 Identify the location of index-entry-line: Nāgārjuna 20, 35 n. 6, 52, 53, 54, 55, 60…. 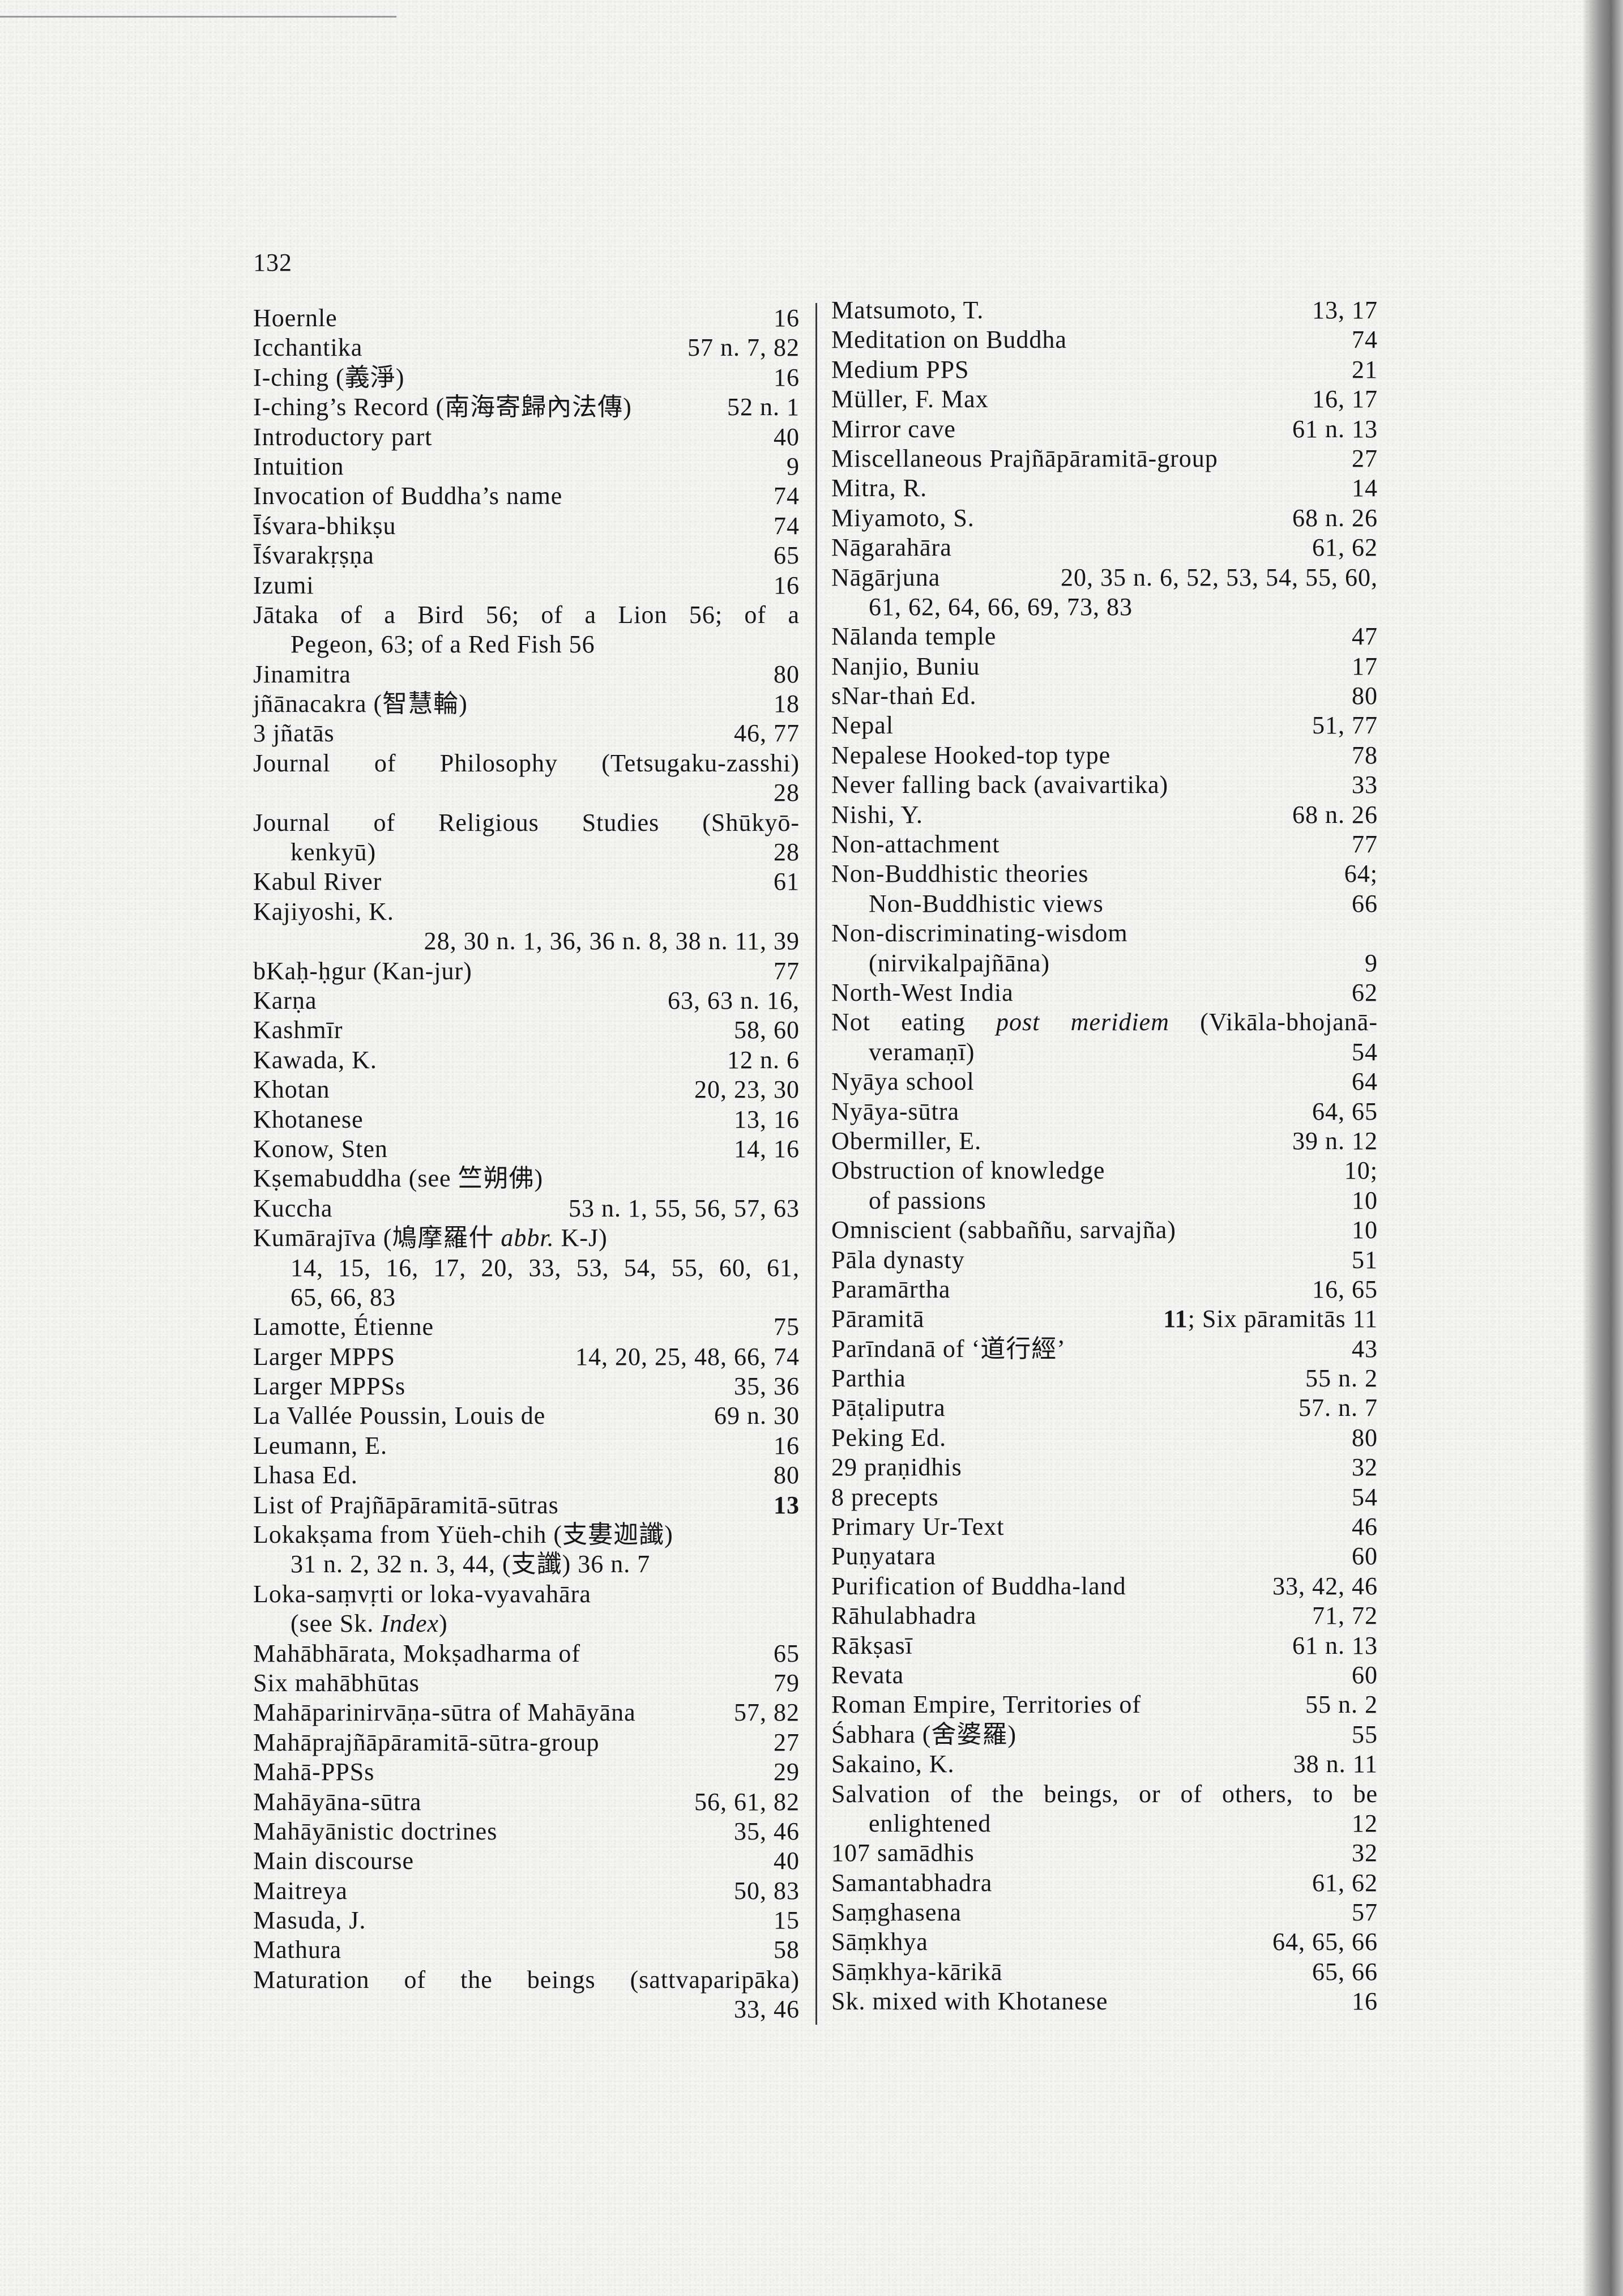
(1104, 577).